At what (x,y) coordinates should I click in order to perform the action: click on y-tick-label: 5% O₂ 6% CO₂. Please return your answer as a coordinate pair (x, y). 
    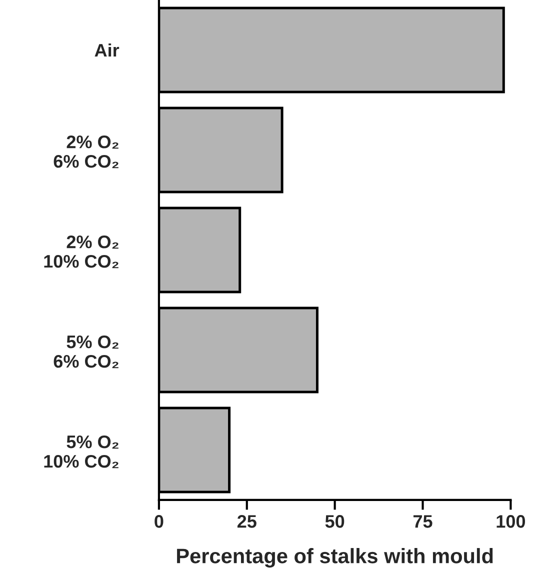
    Looking at the image, I should click on (86, 352).